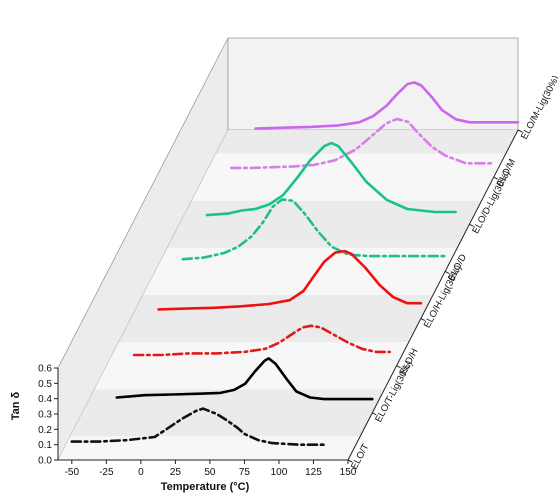 This screenshot has height=493, width=558. I want to click on y-tick-label: 0.0, so click(45, 461).